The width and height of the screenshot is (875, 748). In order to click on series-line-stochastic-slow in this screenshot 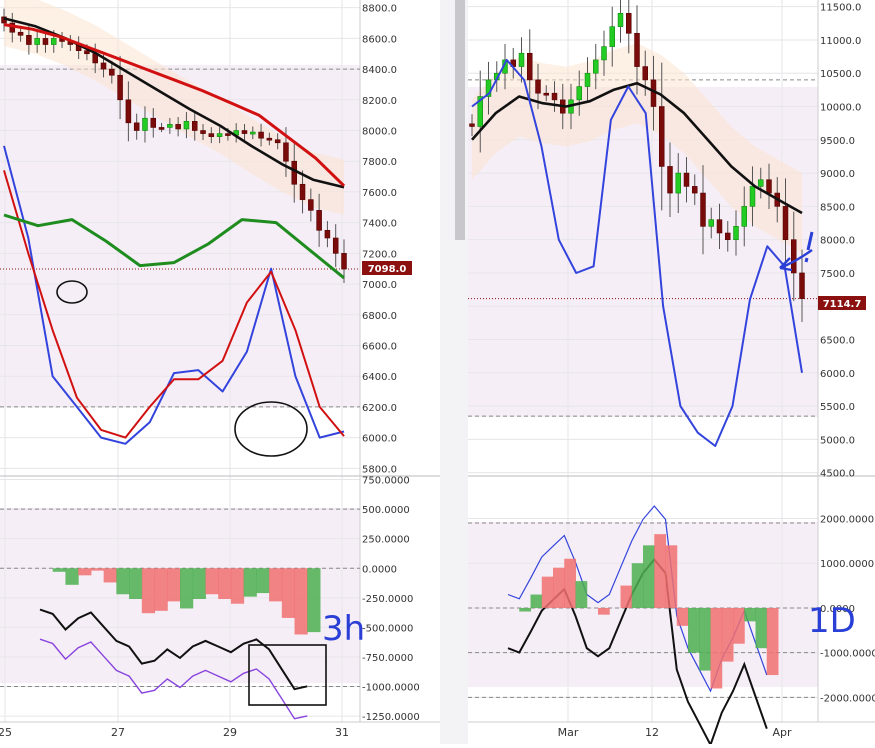, I will do `click(174, 304)`.